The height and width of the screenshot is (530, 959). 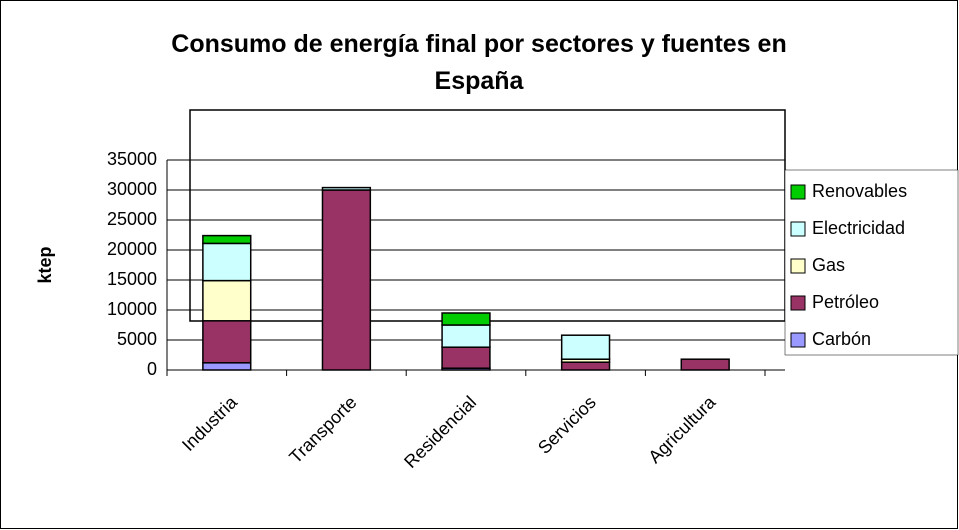 What do you see at coordinates (45, 264) in the screenshot?
I see `y-axis-label: ktep` at bounding box center [45, 264].